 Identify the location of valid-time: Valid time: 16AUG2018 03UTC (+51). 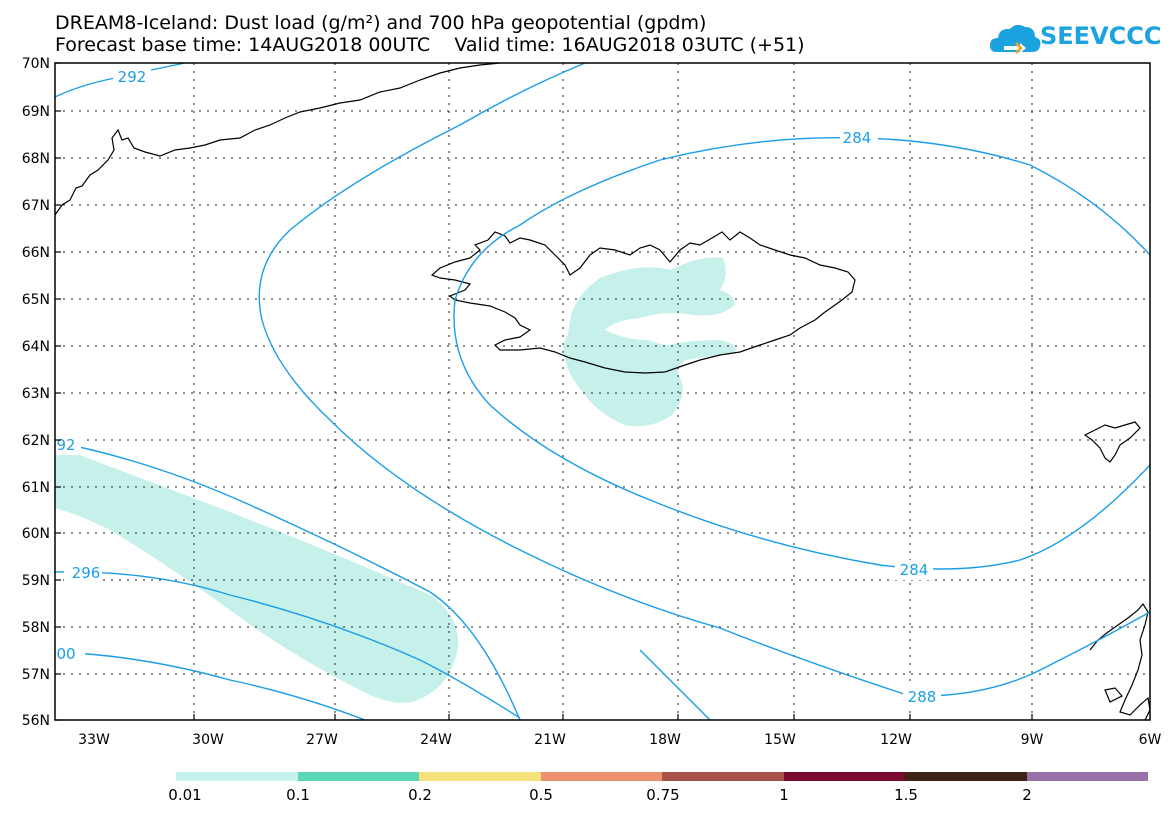
(629, 45).